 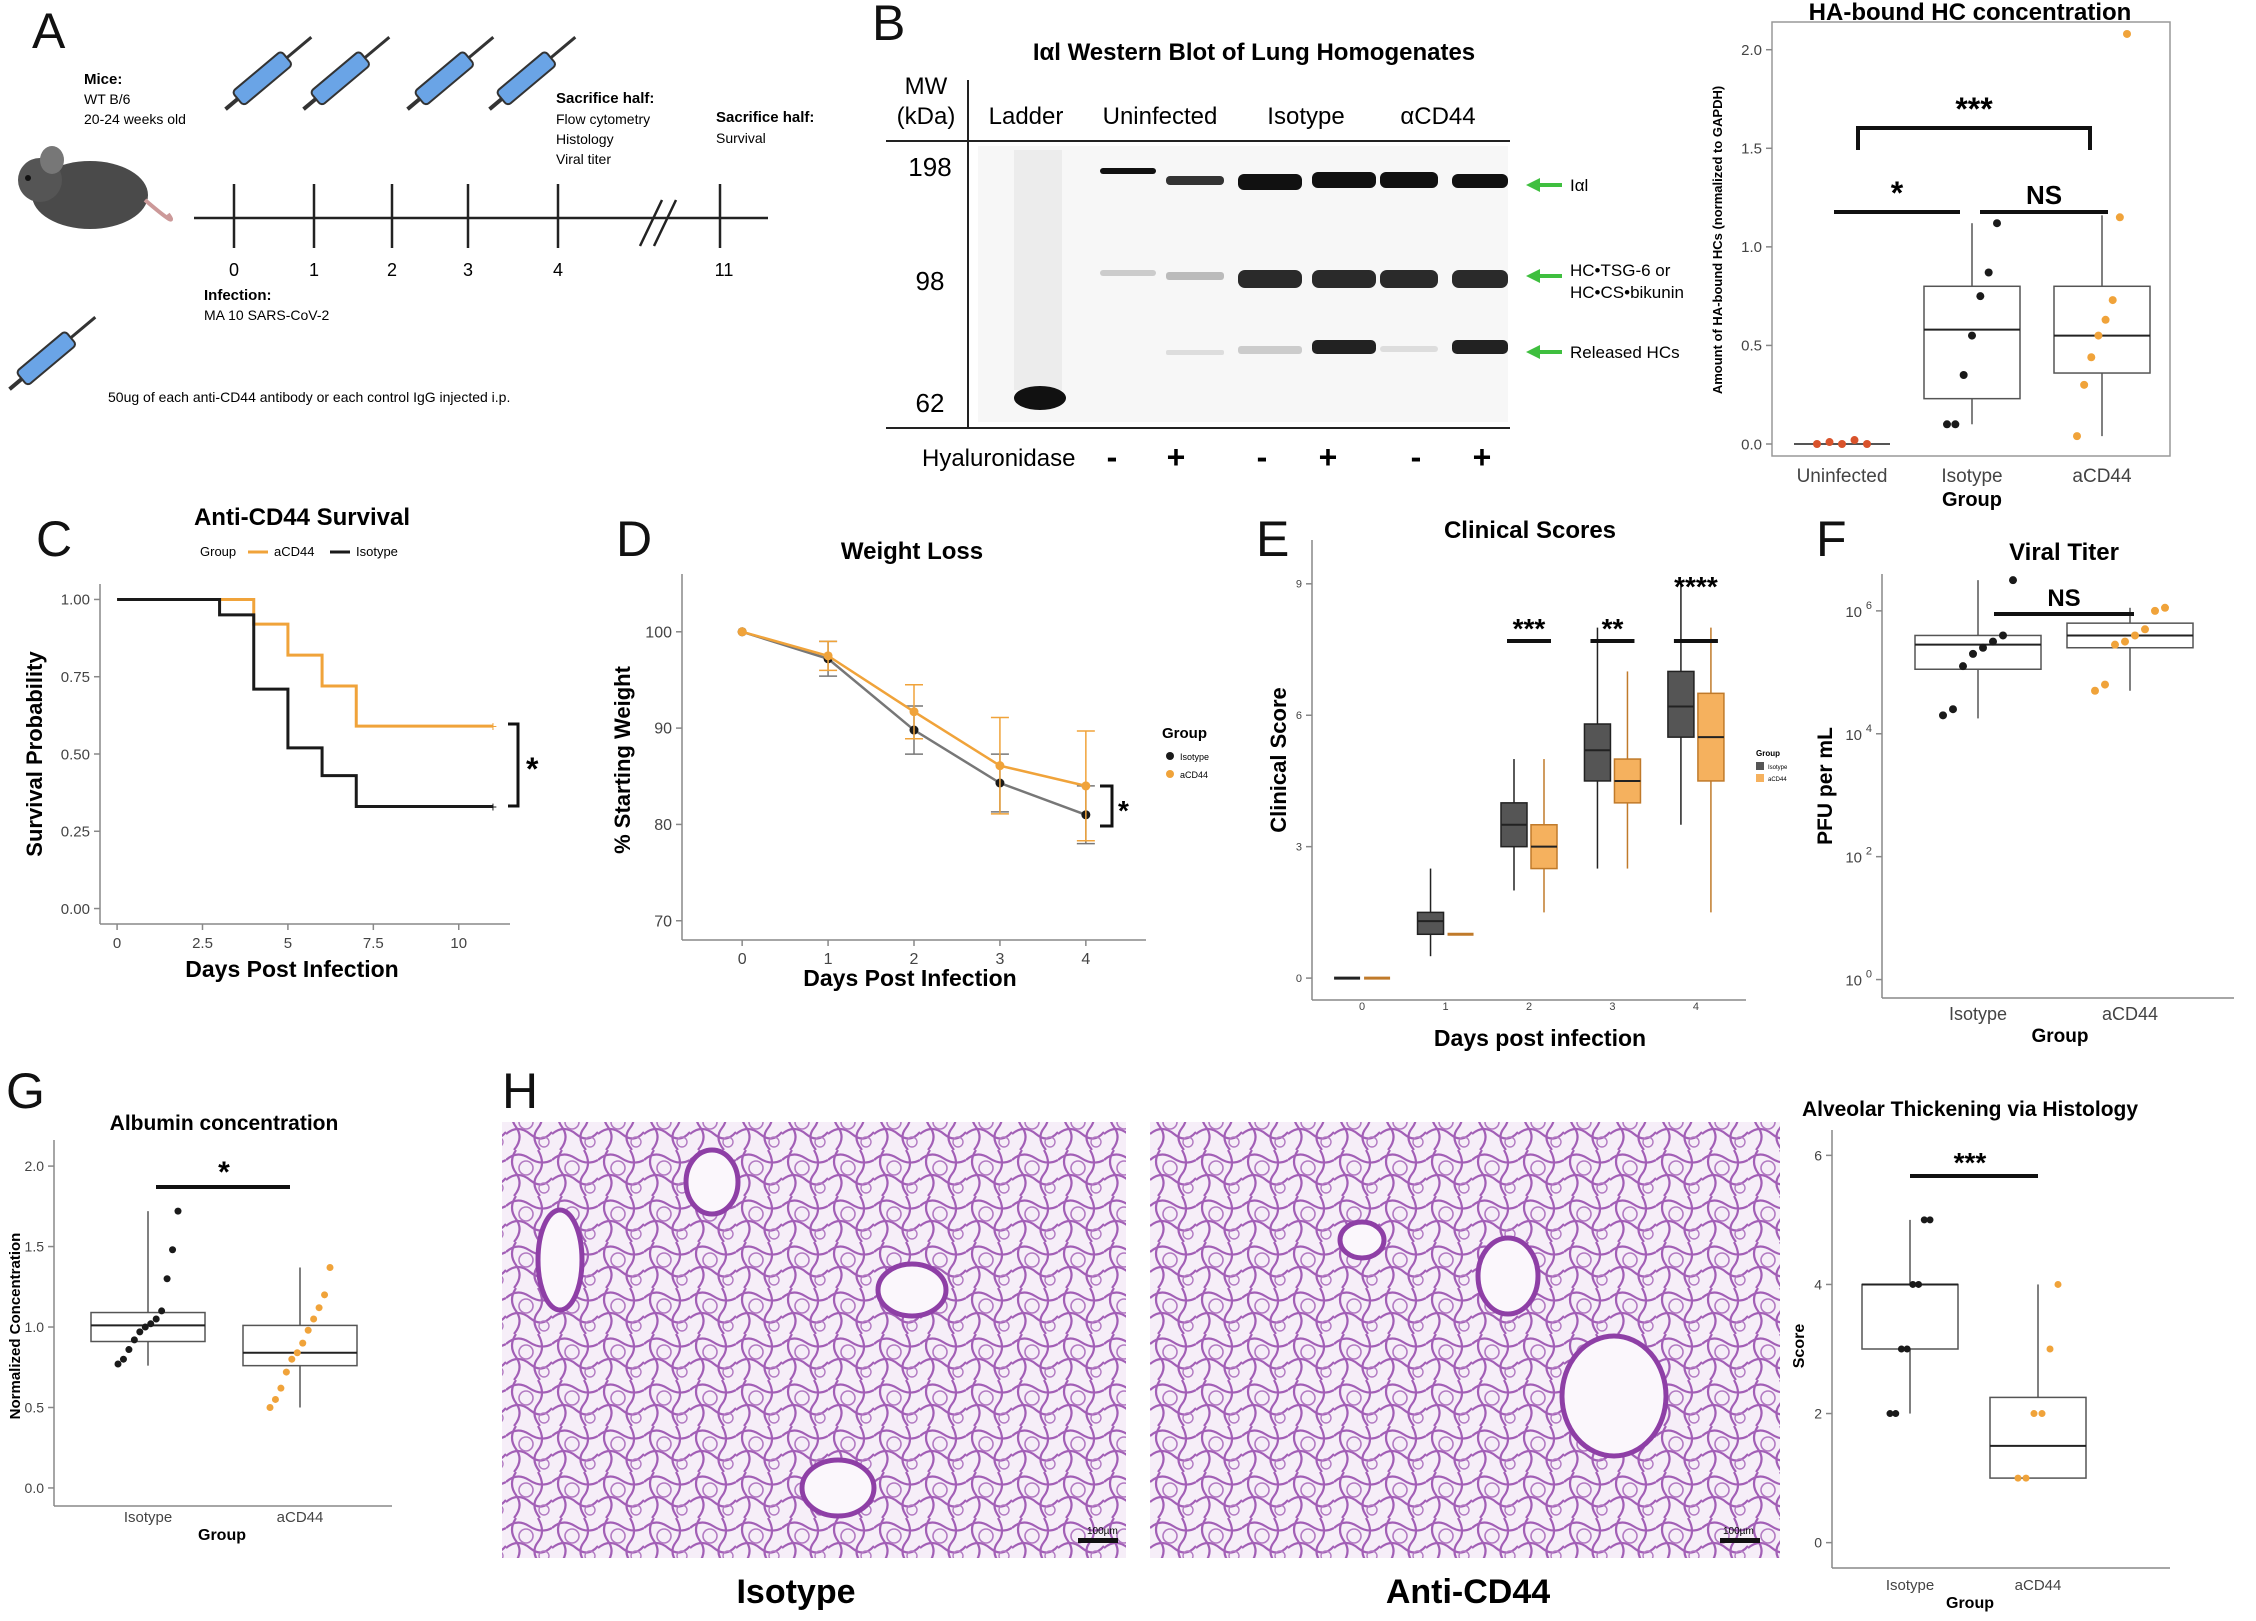 What do you see at coordinates (1272, 539) in the screenshot?
I see `panel-letter-e: E` at bounding box center [1272, 539].